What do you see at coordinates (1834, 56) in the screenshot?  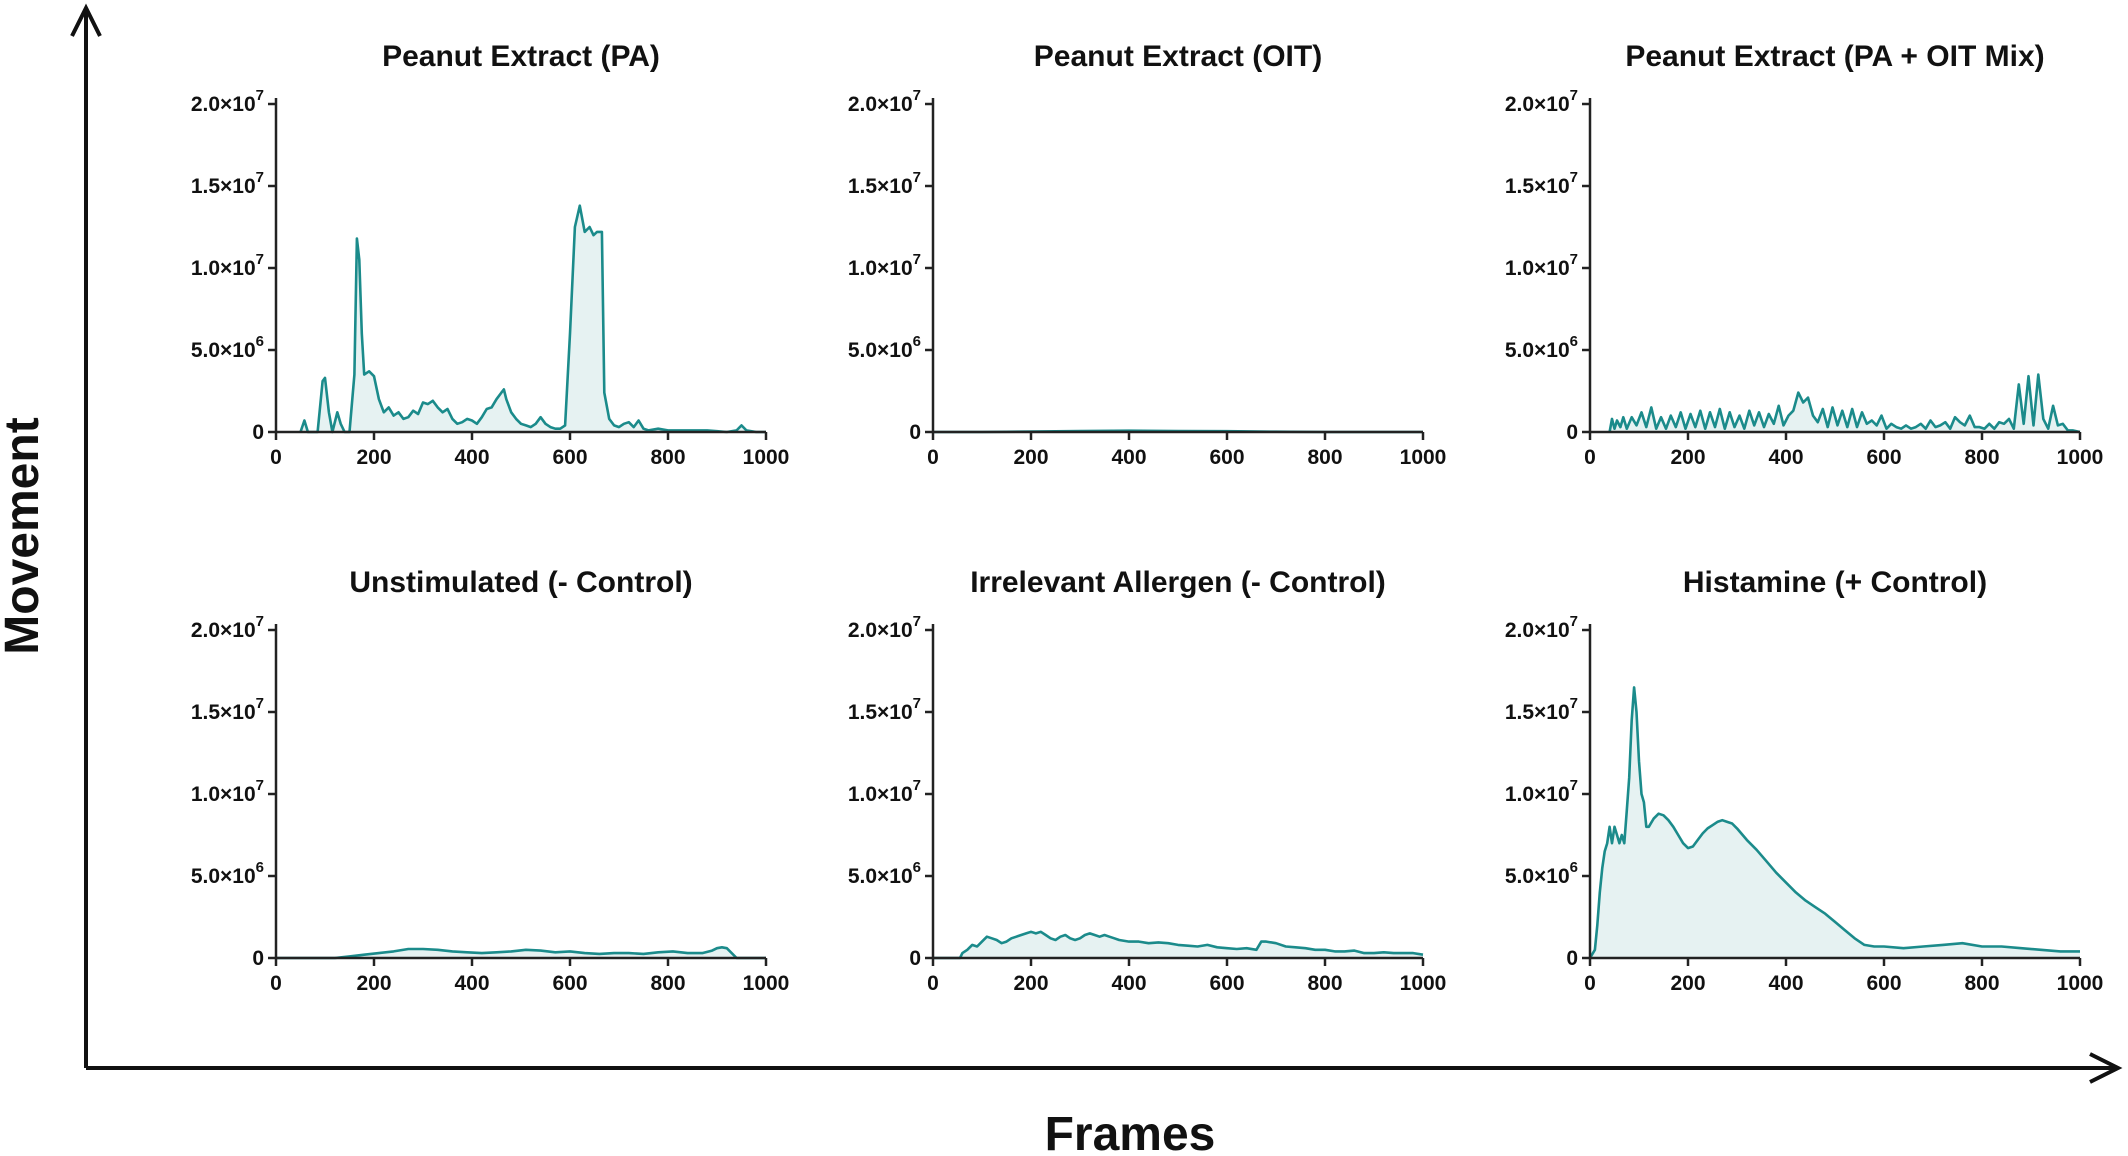 I see `panel-title: Peanut Extract (PA + OIT Mix)` at bounding box center [1834, 56].